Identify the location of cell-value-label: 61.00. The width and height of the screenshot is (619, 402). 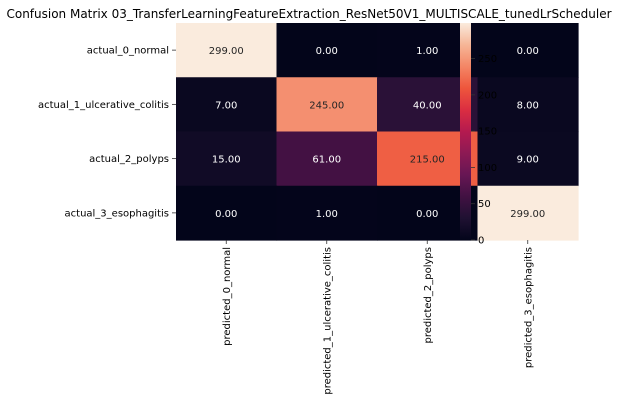
(326, 160).